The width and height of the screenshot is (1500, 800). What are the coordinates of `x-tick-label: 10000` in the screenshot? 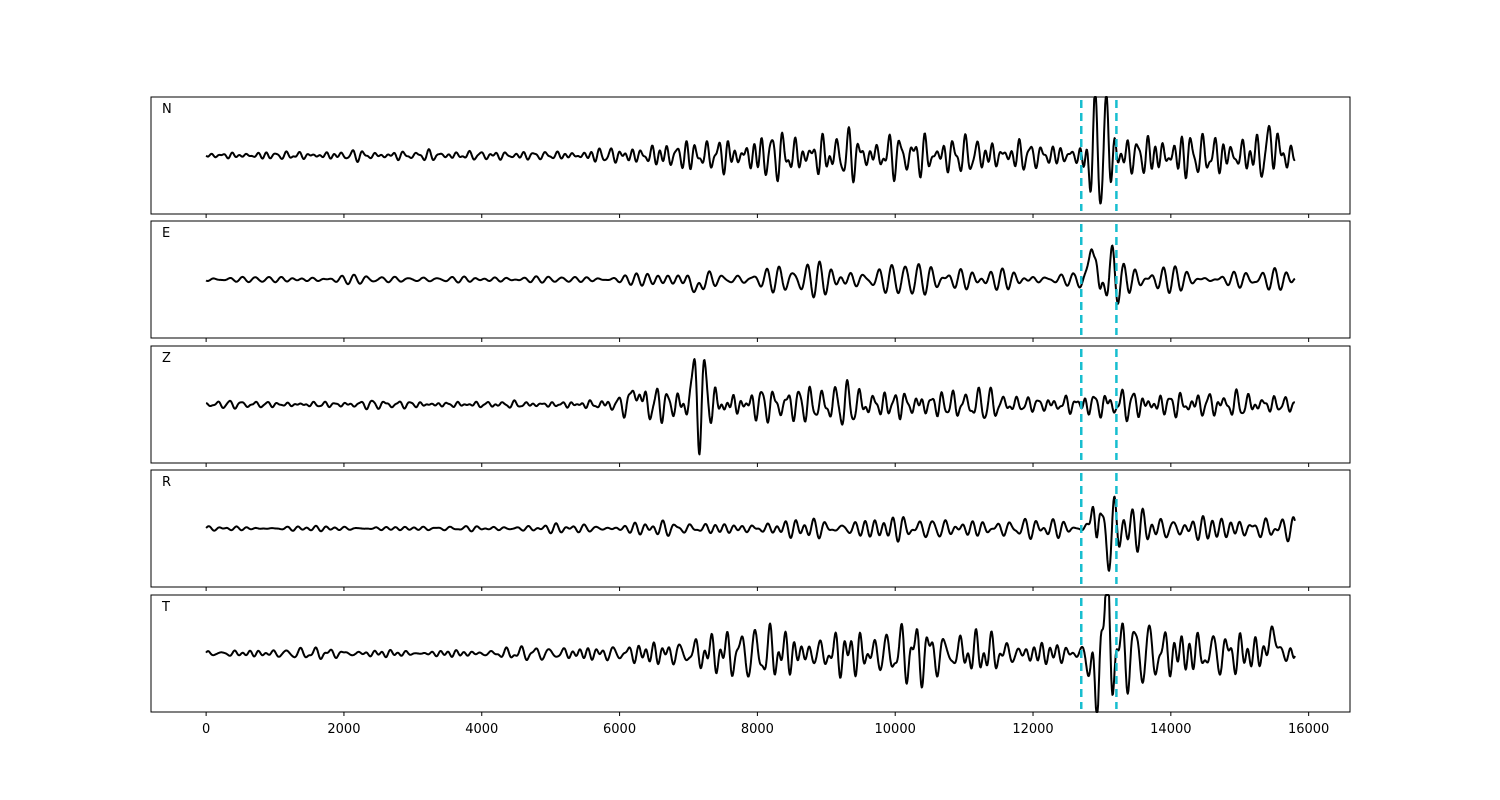 It's located at (895, 729).